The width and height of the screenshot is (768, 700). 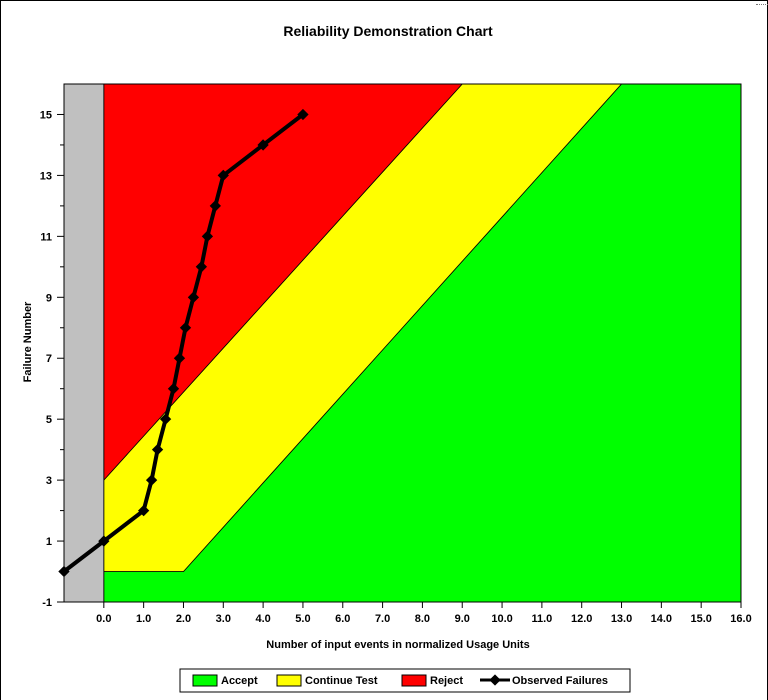 I want to click on legend-label-continue-test: Continue Test, so click(x=341, y=681).